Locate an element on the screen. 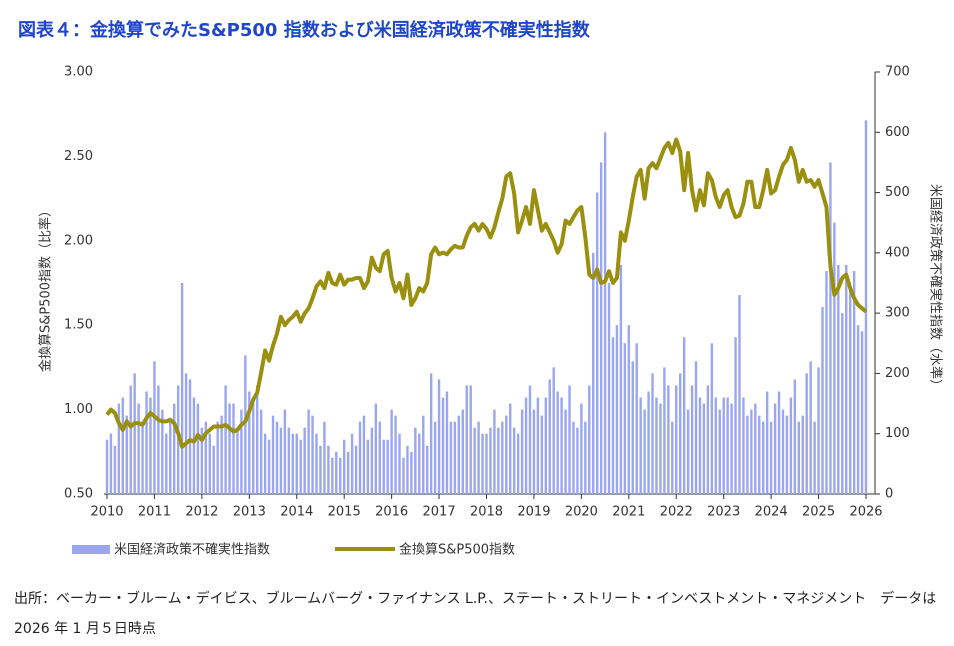 The height and width of the screenshot is (646, 954). y2-tick-label: 500 is located at coordinates (897, 192).